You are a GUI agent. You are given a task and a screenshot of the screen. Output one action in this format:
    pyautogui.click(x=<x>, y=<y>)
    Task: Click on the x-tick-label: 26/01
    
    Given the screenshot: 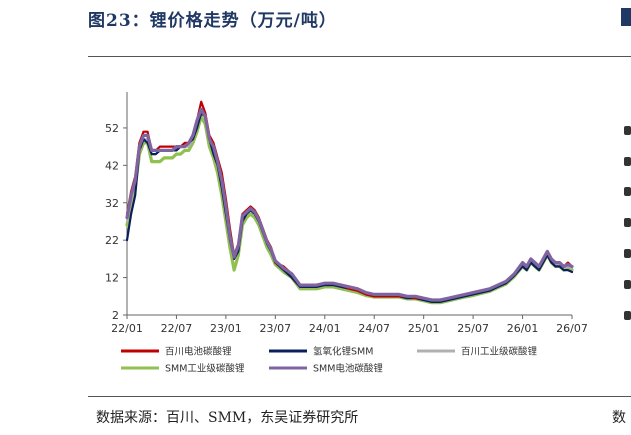 What is the action you would take?
    pyautogui.click(x=523, y=328)
    